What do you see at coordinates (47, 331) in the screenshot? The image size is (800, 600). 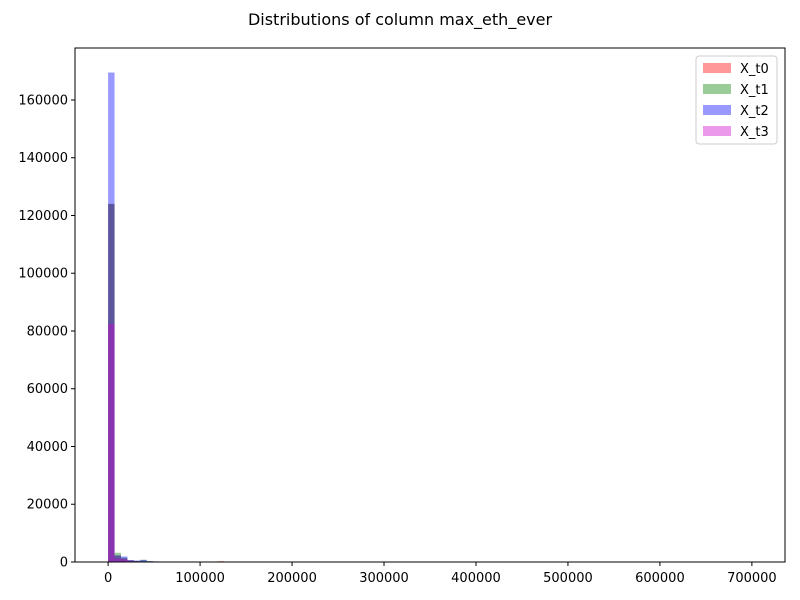 I see `y-tick-label-4: 80000` at bounding box center [47, 331].